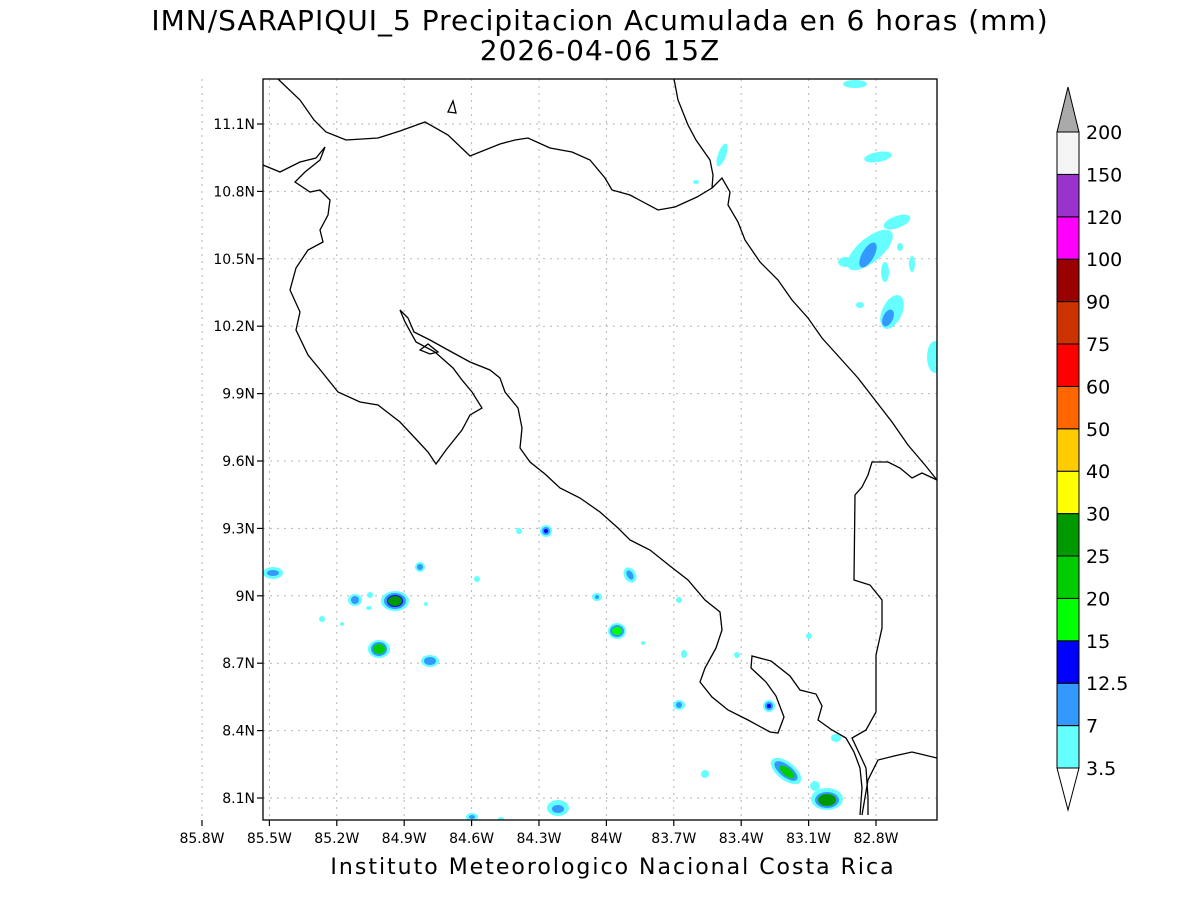 The width and height of the screenshot is (1200, 900). Describe the element at coordinates (1098, 472) in the screenshot. I see `colorbar-label: 40` at that location.